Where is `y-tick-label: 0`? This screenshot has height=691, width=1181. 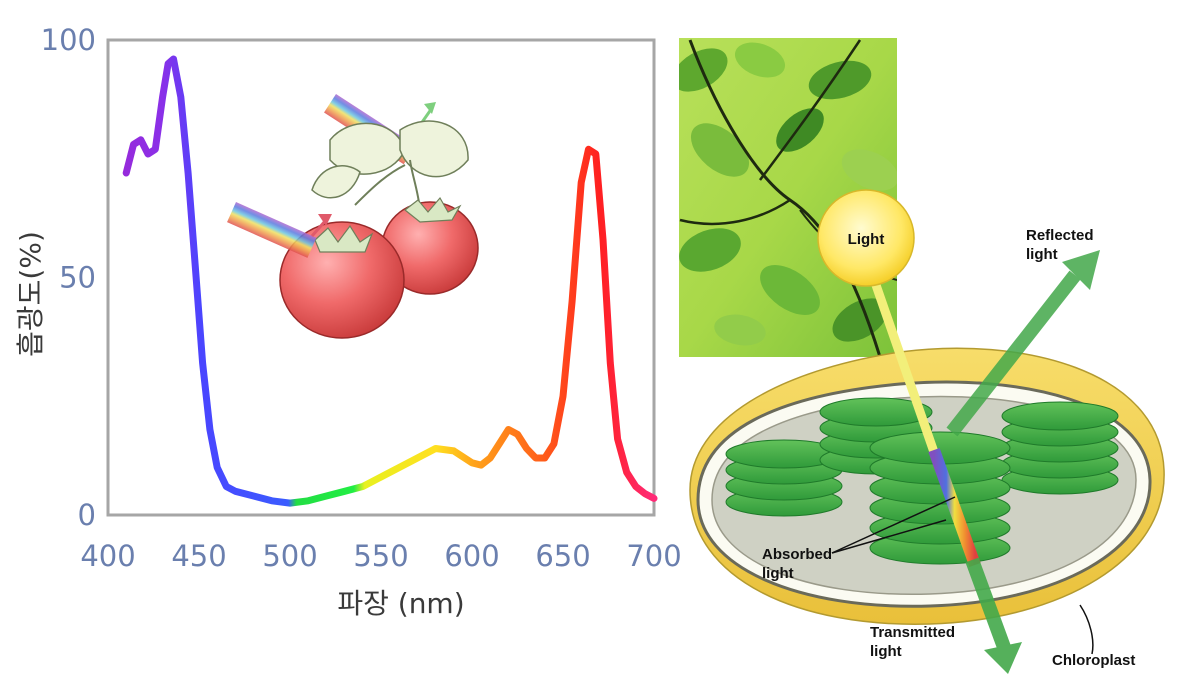
y-tick-label: 0 is located at coordinates (87, 515).